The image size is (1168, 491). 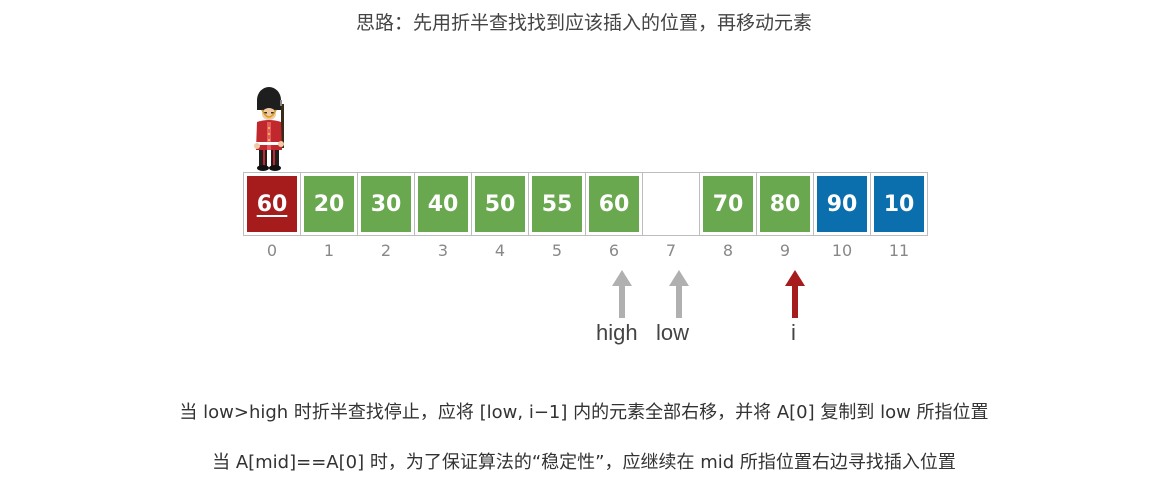 I want to click on cell-7-value, so click(x=671, y=204).